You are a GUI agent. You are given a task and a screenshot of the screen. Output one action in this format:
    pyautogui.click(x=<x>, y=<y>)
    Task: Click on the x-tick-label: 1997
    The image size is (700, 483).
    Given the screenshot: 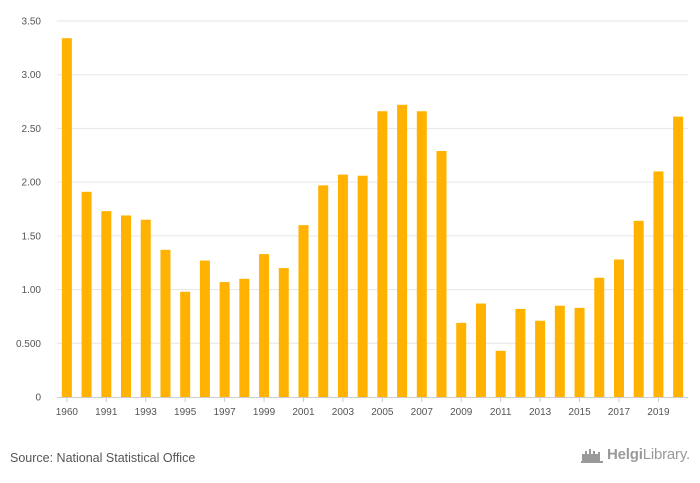 What is the action you would take?
    pyautogui.click(x=224, y=412)
    